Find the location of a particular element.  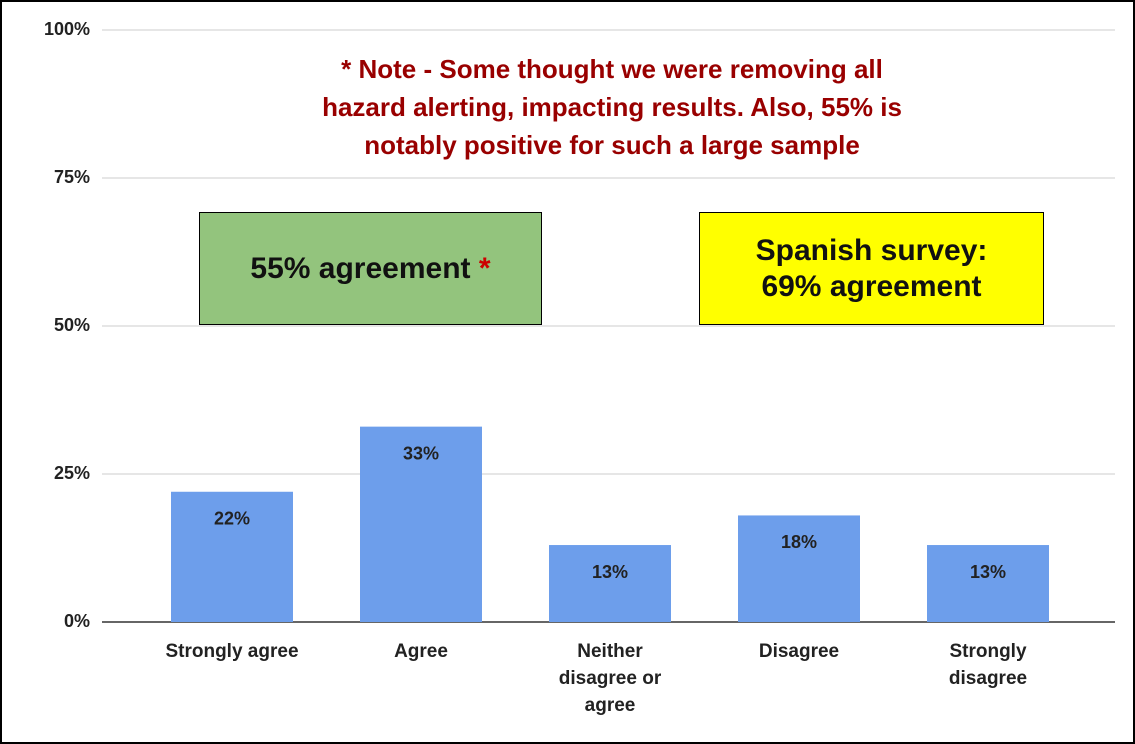

x-tick-label: Neither disagree or agree is located at coordinates (610, 678).